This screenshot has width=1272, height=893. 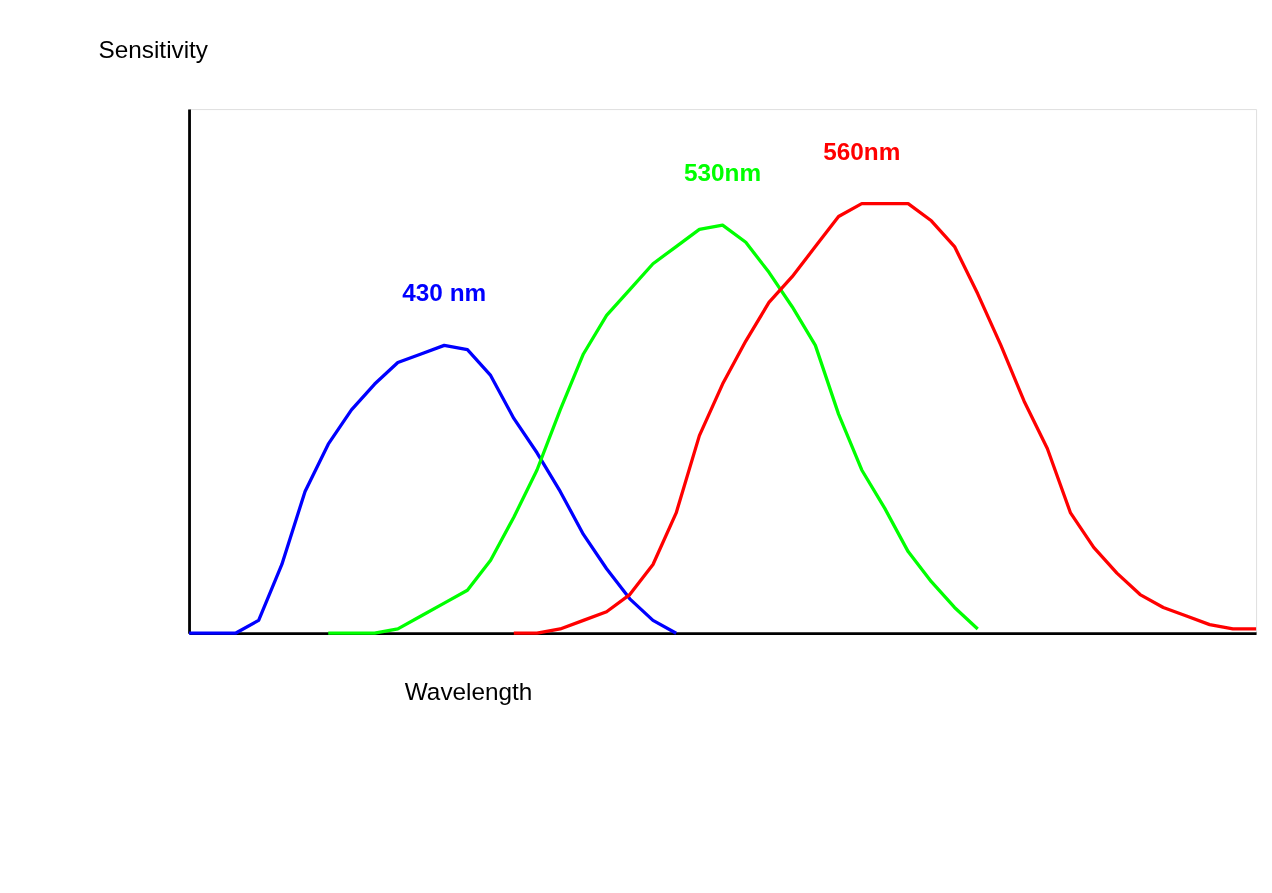 I want to click on text: Sensitivity, so click(x=153, y=49).